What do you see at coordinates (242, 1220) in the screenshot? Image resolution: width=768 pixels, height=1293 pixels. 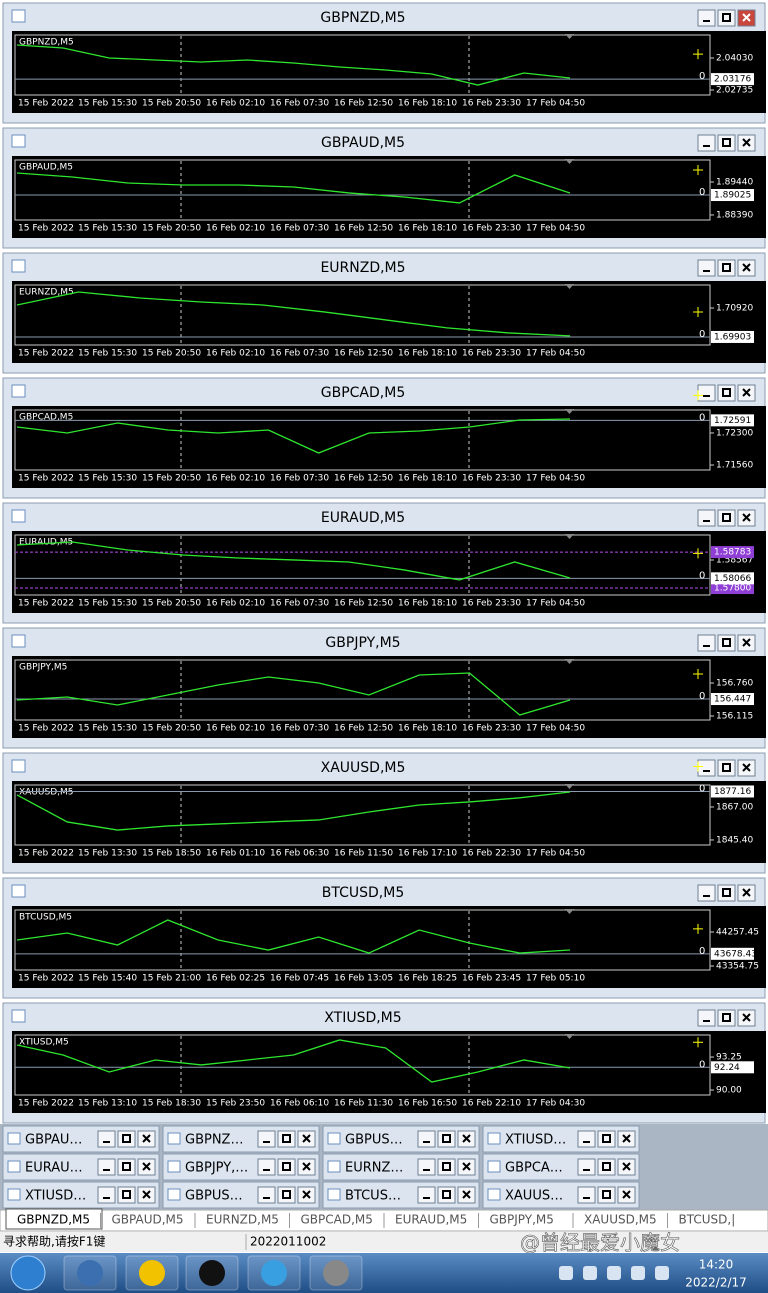 I see `tab-label: EURNZD,M5` at bounding box center [242, 1220].